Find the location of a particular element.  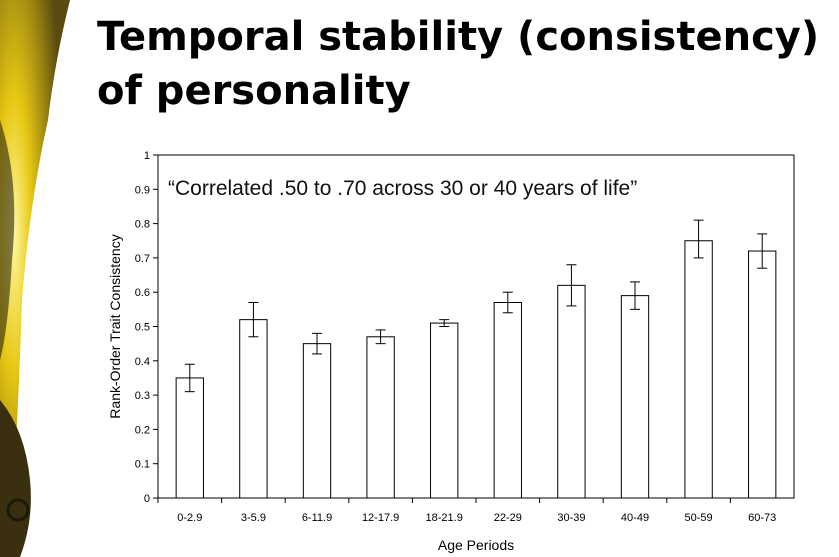

bar-18-21.9 is located at coordinates (444, 410).